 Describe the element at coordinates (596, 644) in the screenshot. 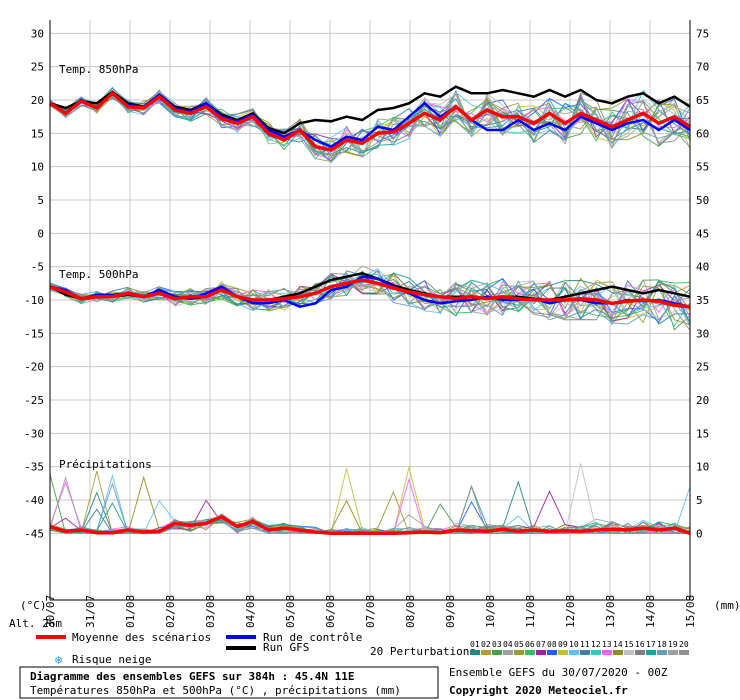

I see `perturbation-number: 12` at that location.